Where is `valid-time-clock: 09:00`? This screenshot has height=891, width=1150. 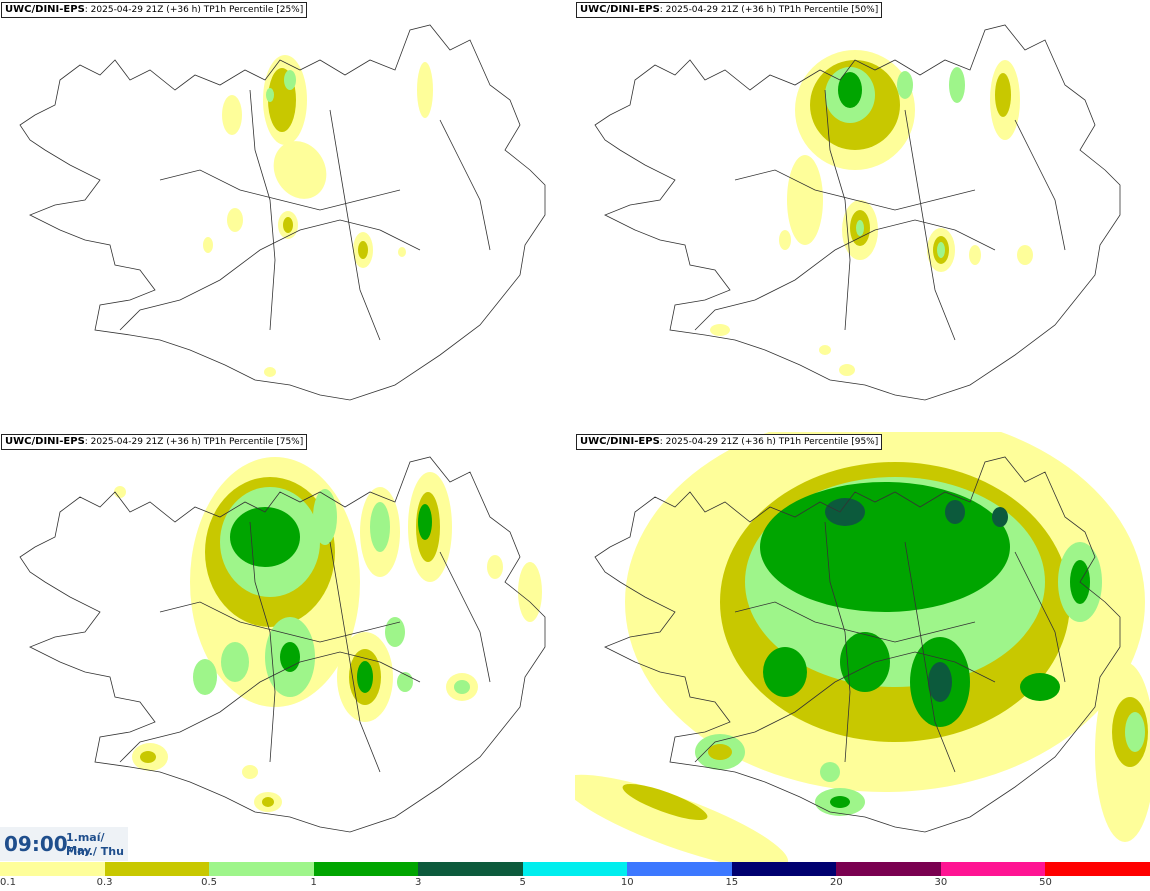
valid-time-clock: 09:00 is located at coordinates (36, 844).